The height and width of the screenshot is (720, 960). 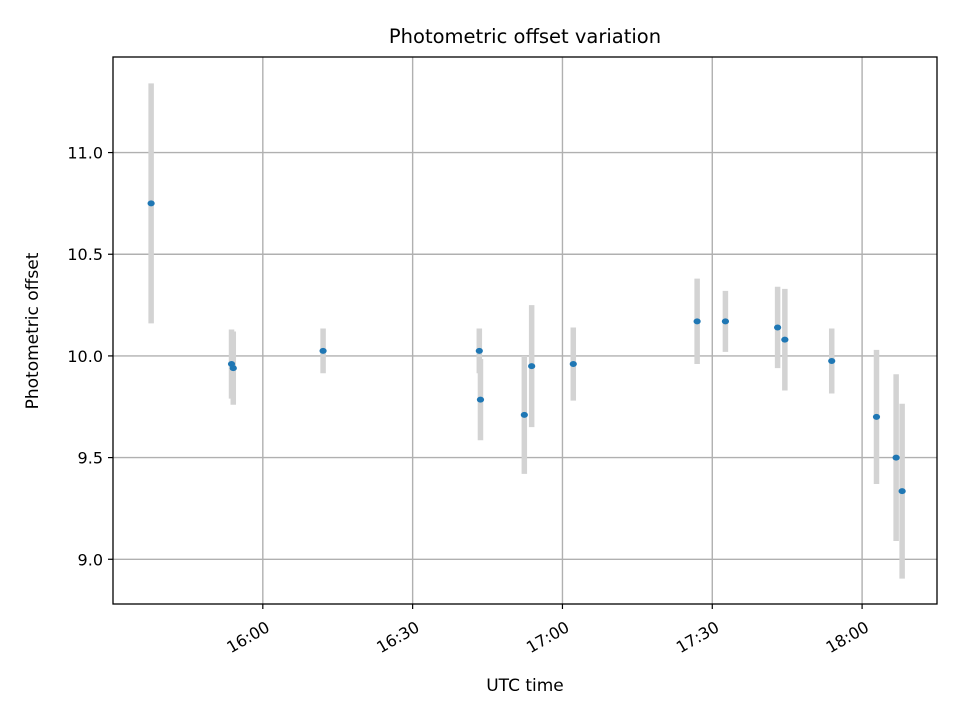 I want to click on y-tick-label: 10.5, so click(x=85, y=254).